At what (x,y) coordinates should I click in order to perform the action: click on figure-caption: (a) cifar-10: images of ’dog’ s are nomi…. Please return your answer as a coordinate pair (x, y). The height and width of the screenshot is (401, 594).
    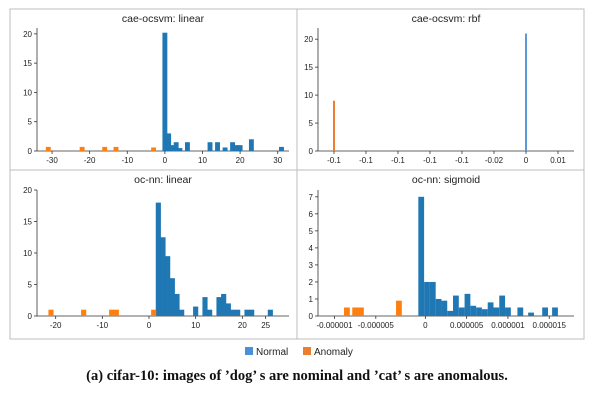
    Looking at the image, I should click on (297, 376).